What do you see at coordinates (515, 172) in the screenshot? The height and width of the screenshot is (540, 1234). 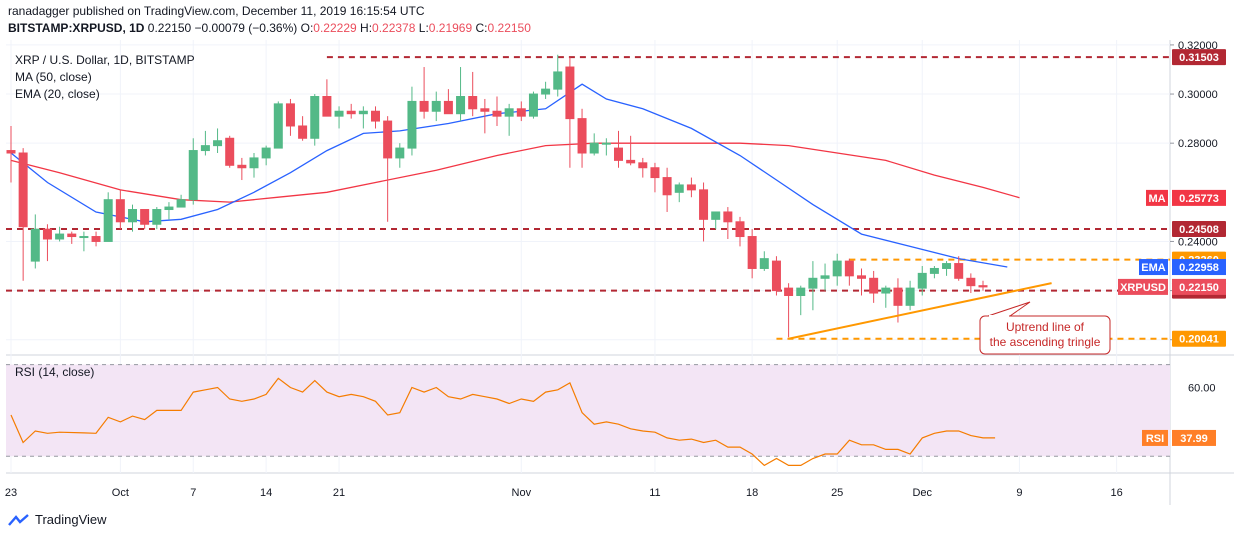 I see `ma-50-line` at bounding box center [515, 172].